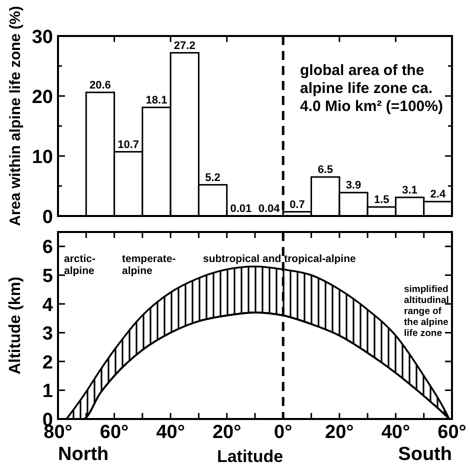  What do you see at coordinates (382, 200) in the screenshot?
I see `data-label: 1.5` at bounding box center [382, 200].